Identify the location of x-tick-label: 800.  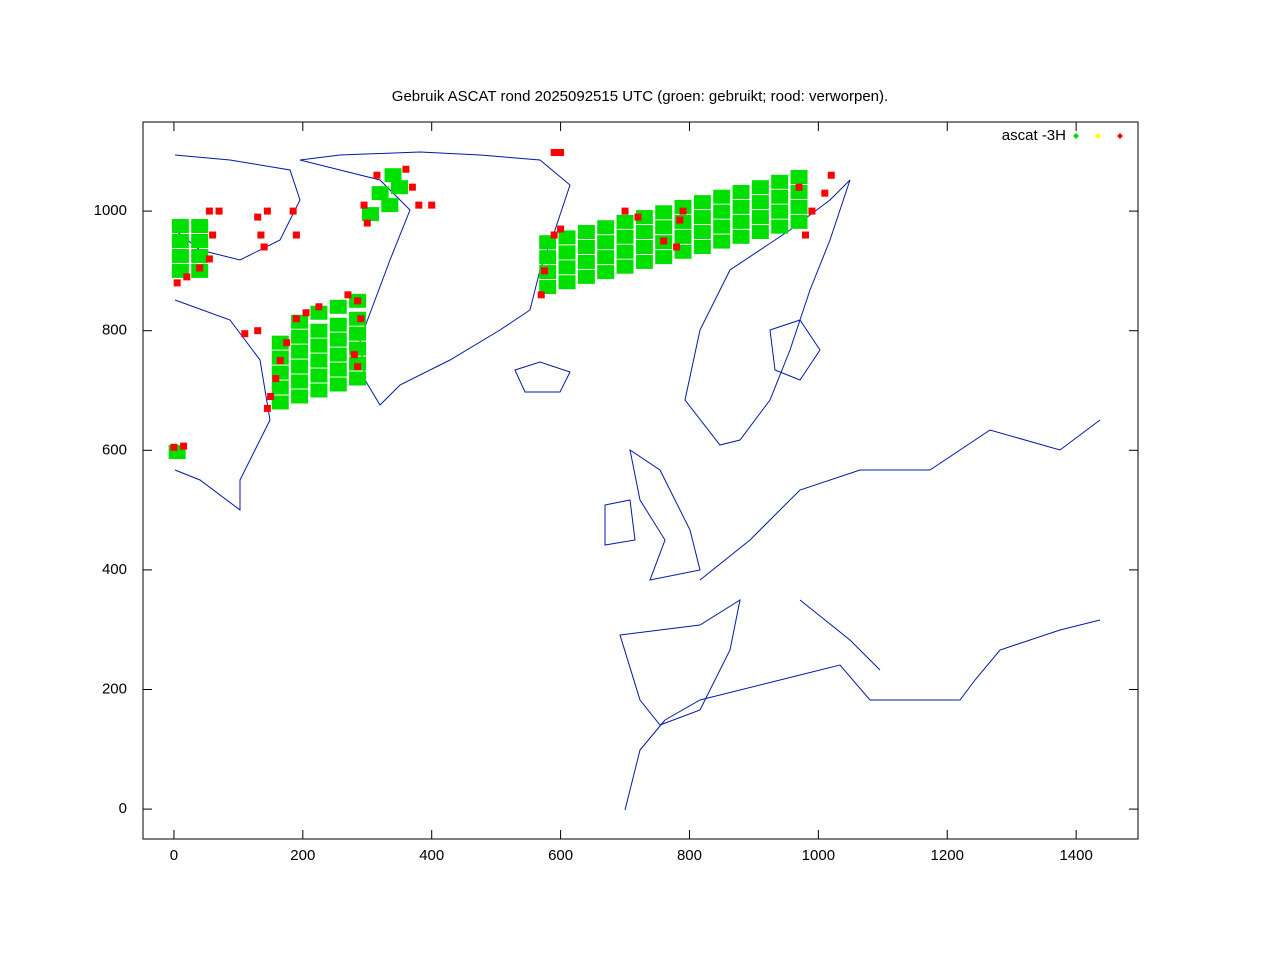
(689, 855).